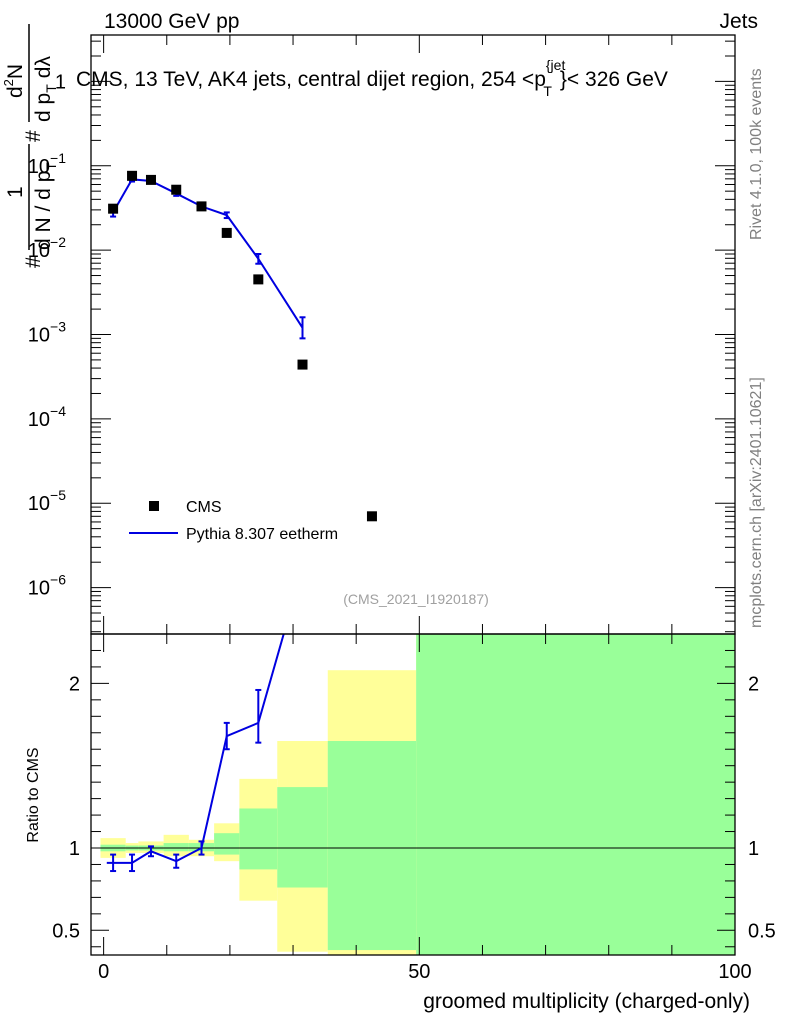  What do you see at coordinates (204, 507) in the screenshot?
I see `legend-label-cms: CMS` at bounding box center [204, 507].